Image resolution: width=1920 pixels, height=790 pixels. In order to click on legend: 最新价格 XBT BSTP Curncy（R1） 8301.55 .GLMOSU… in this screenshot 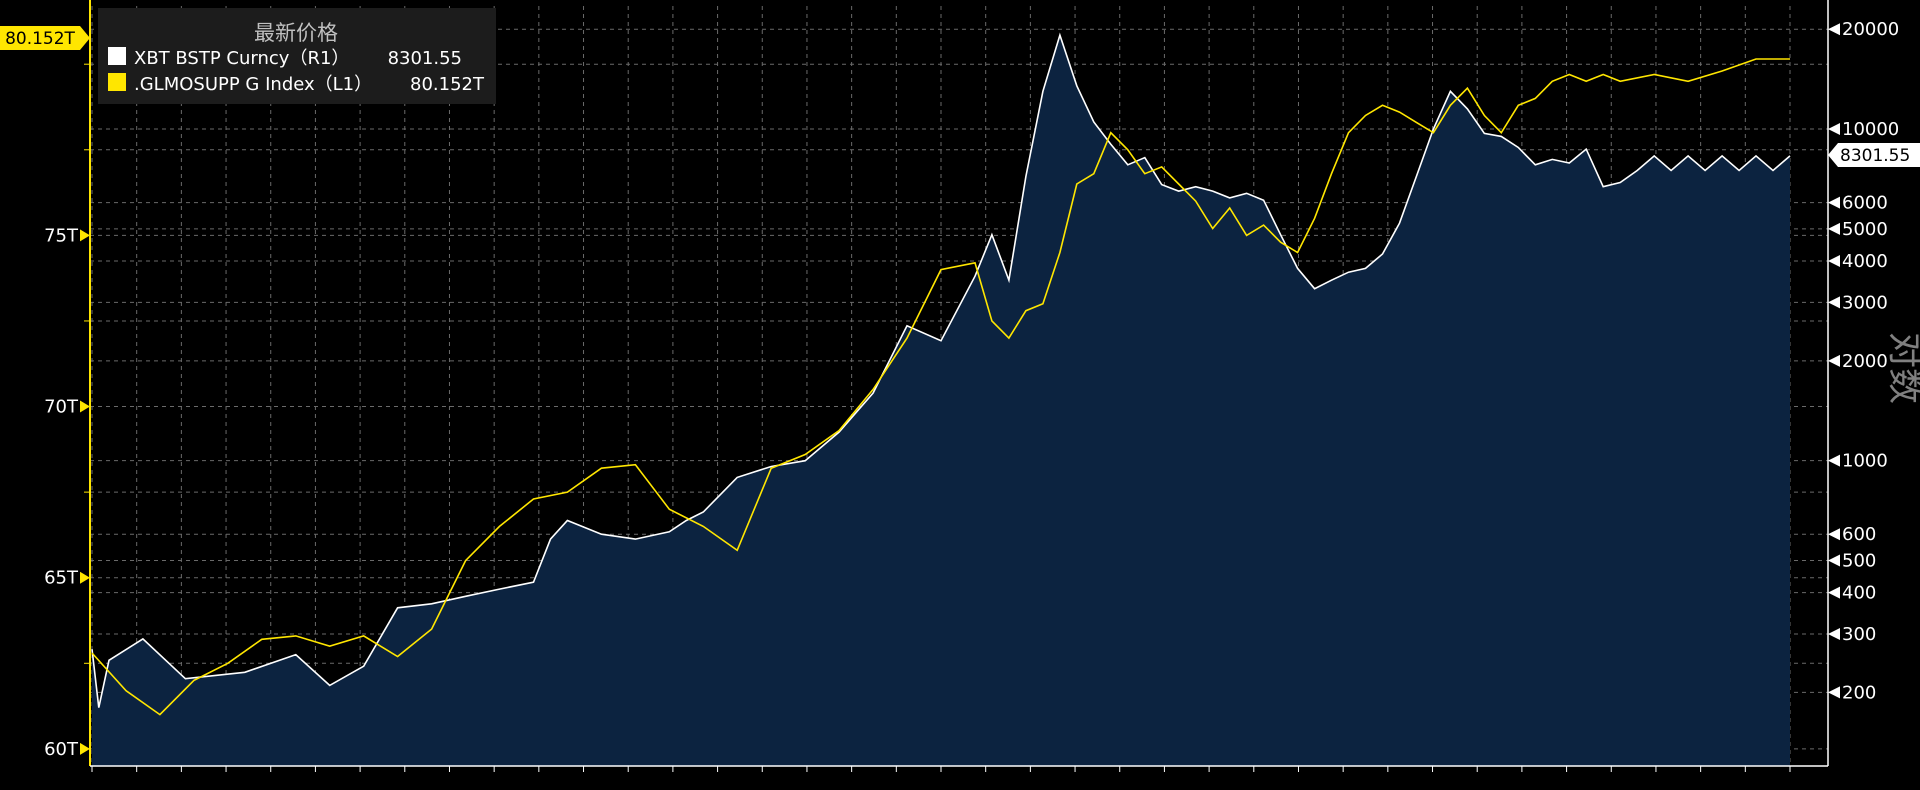, I will do `click(297, 56)`.